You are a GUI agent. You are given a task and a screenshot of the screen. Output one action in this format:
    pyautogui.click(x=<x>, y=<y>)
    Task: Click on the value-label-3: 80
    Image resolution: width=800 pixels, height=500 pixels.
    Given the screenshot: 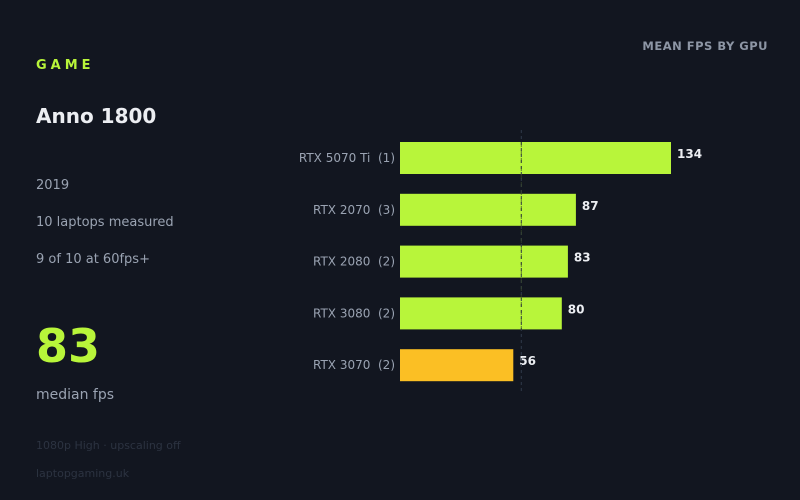 What is the action you would take?
    pyautogui.click(x=576, y=309)
    